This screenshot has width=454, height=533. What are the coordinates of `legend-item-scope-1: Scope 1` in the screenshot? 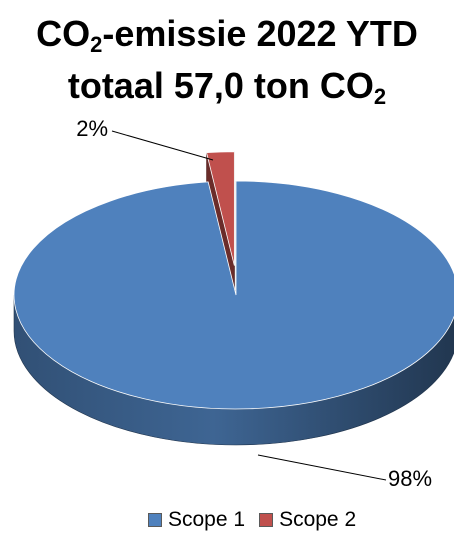 It's located at (196, 520).